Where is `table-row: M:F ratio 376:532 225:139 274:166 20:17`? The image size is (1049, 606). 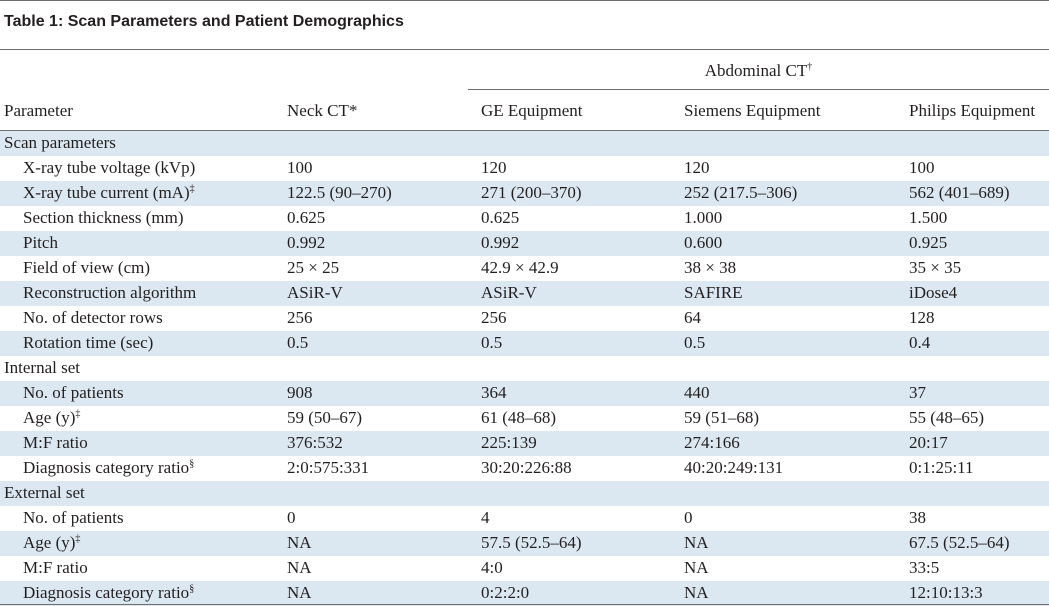
table-row: M:F ratio 376:532 225:139 274:166 20:17 is located at coordinates (524, 443).